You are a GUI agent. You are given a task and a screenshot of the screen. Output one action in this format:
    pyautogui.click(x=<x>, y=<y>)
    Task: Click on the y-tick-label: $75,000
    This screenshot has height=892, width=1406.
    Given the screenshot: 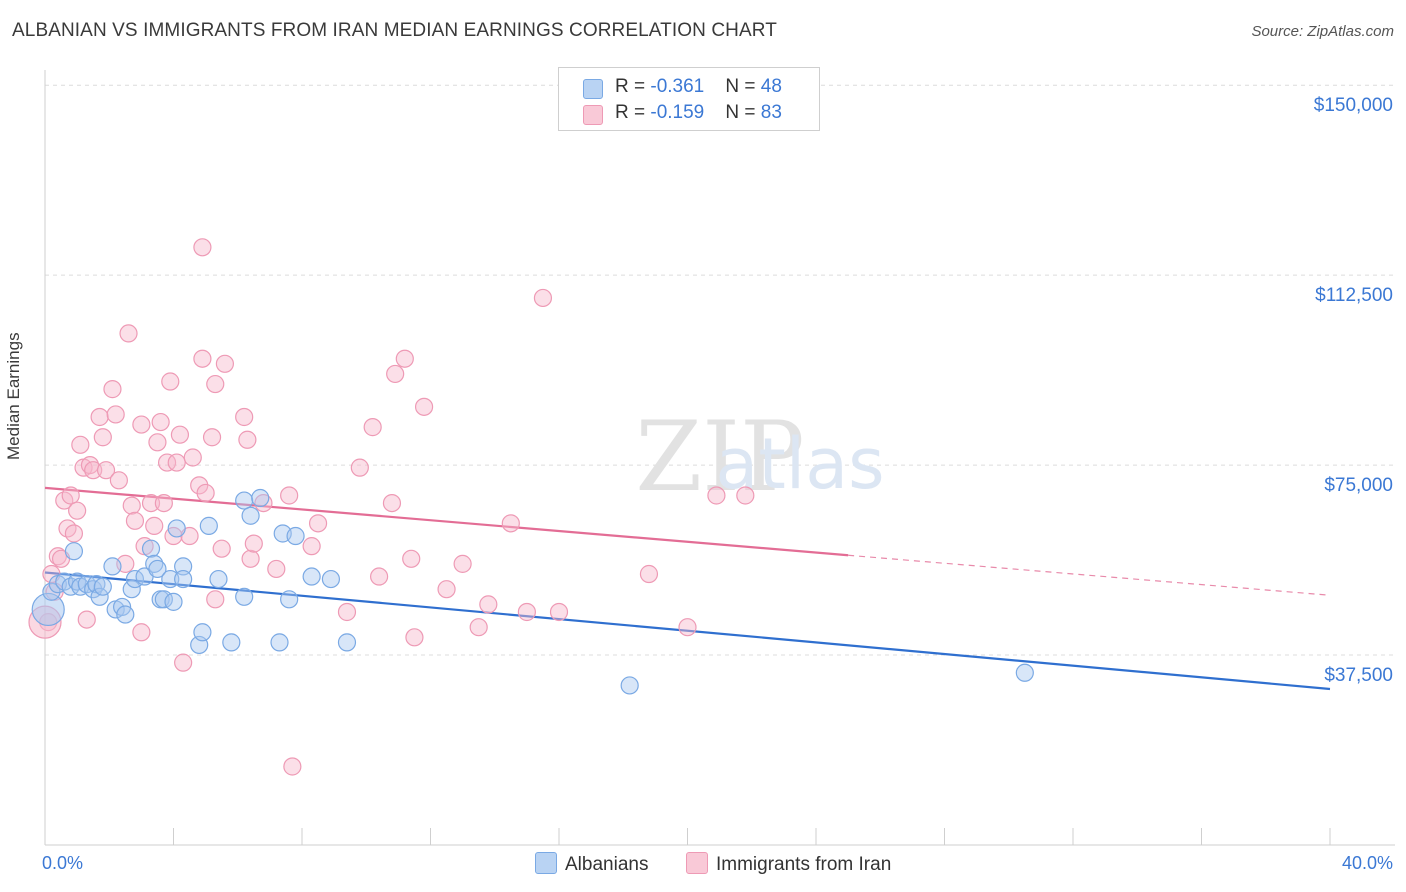 What is the action you would take?
    pyautogui.click(x=1358, y=485)
    